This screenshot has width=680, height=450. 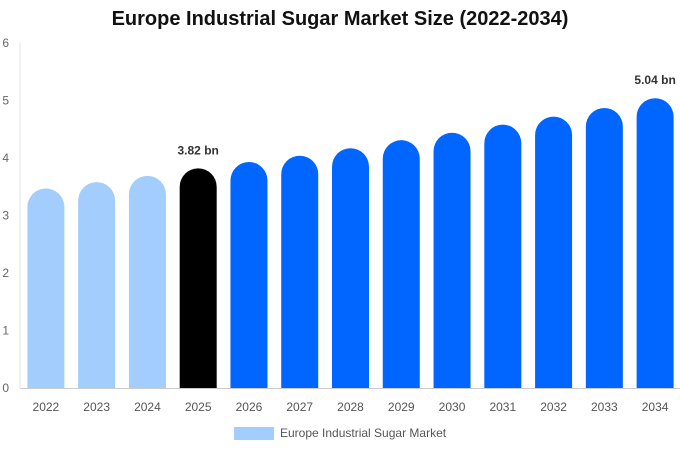 What do you see at coordinates (554, 252) in the screenshot?
I see `bar-2032` at bounding box center [554, 252].